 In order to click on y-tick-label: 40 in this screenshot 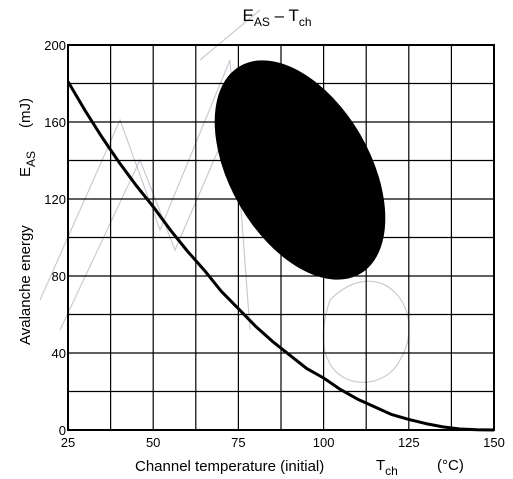, I will do `click(59, 353)`.